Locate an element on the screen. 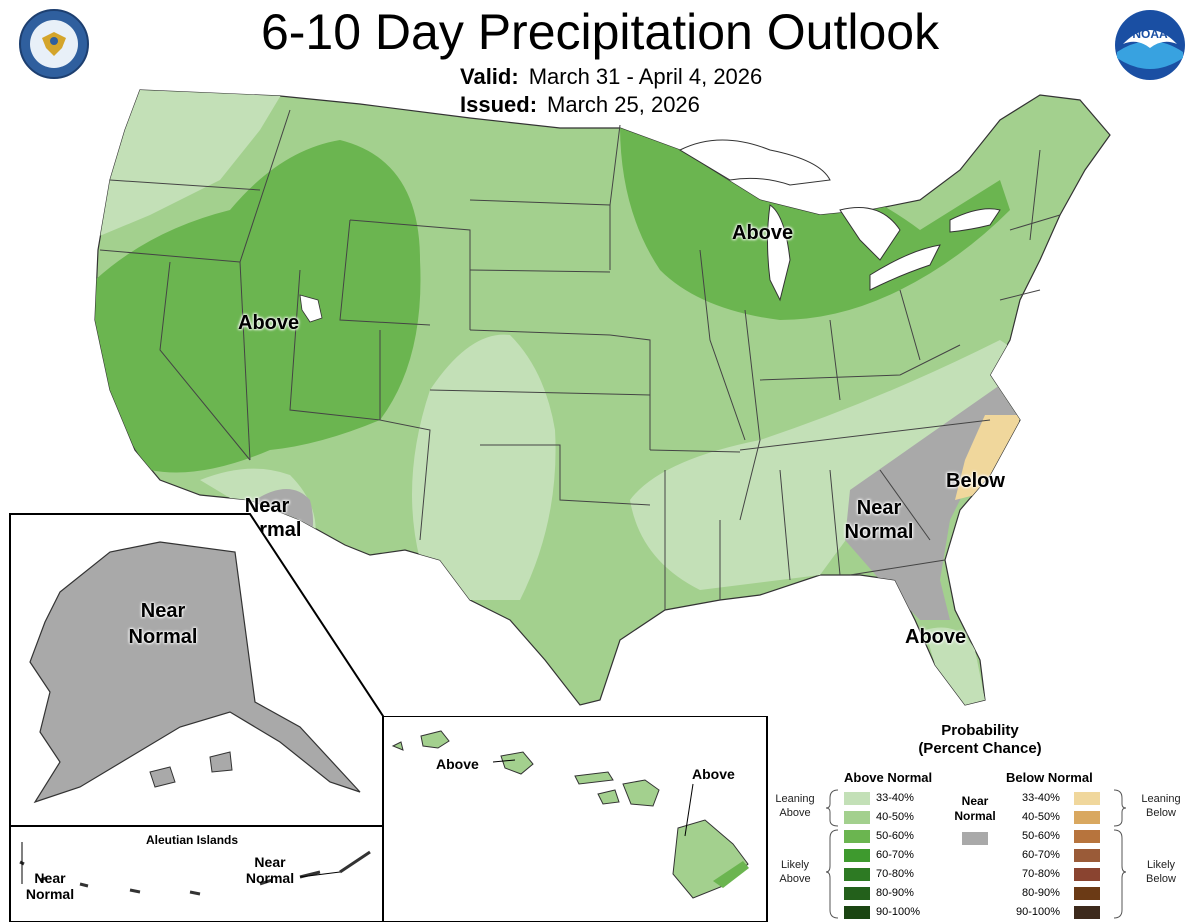  carolina-leaning-below is located at coordinates (987, 457).